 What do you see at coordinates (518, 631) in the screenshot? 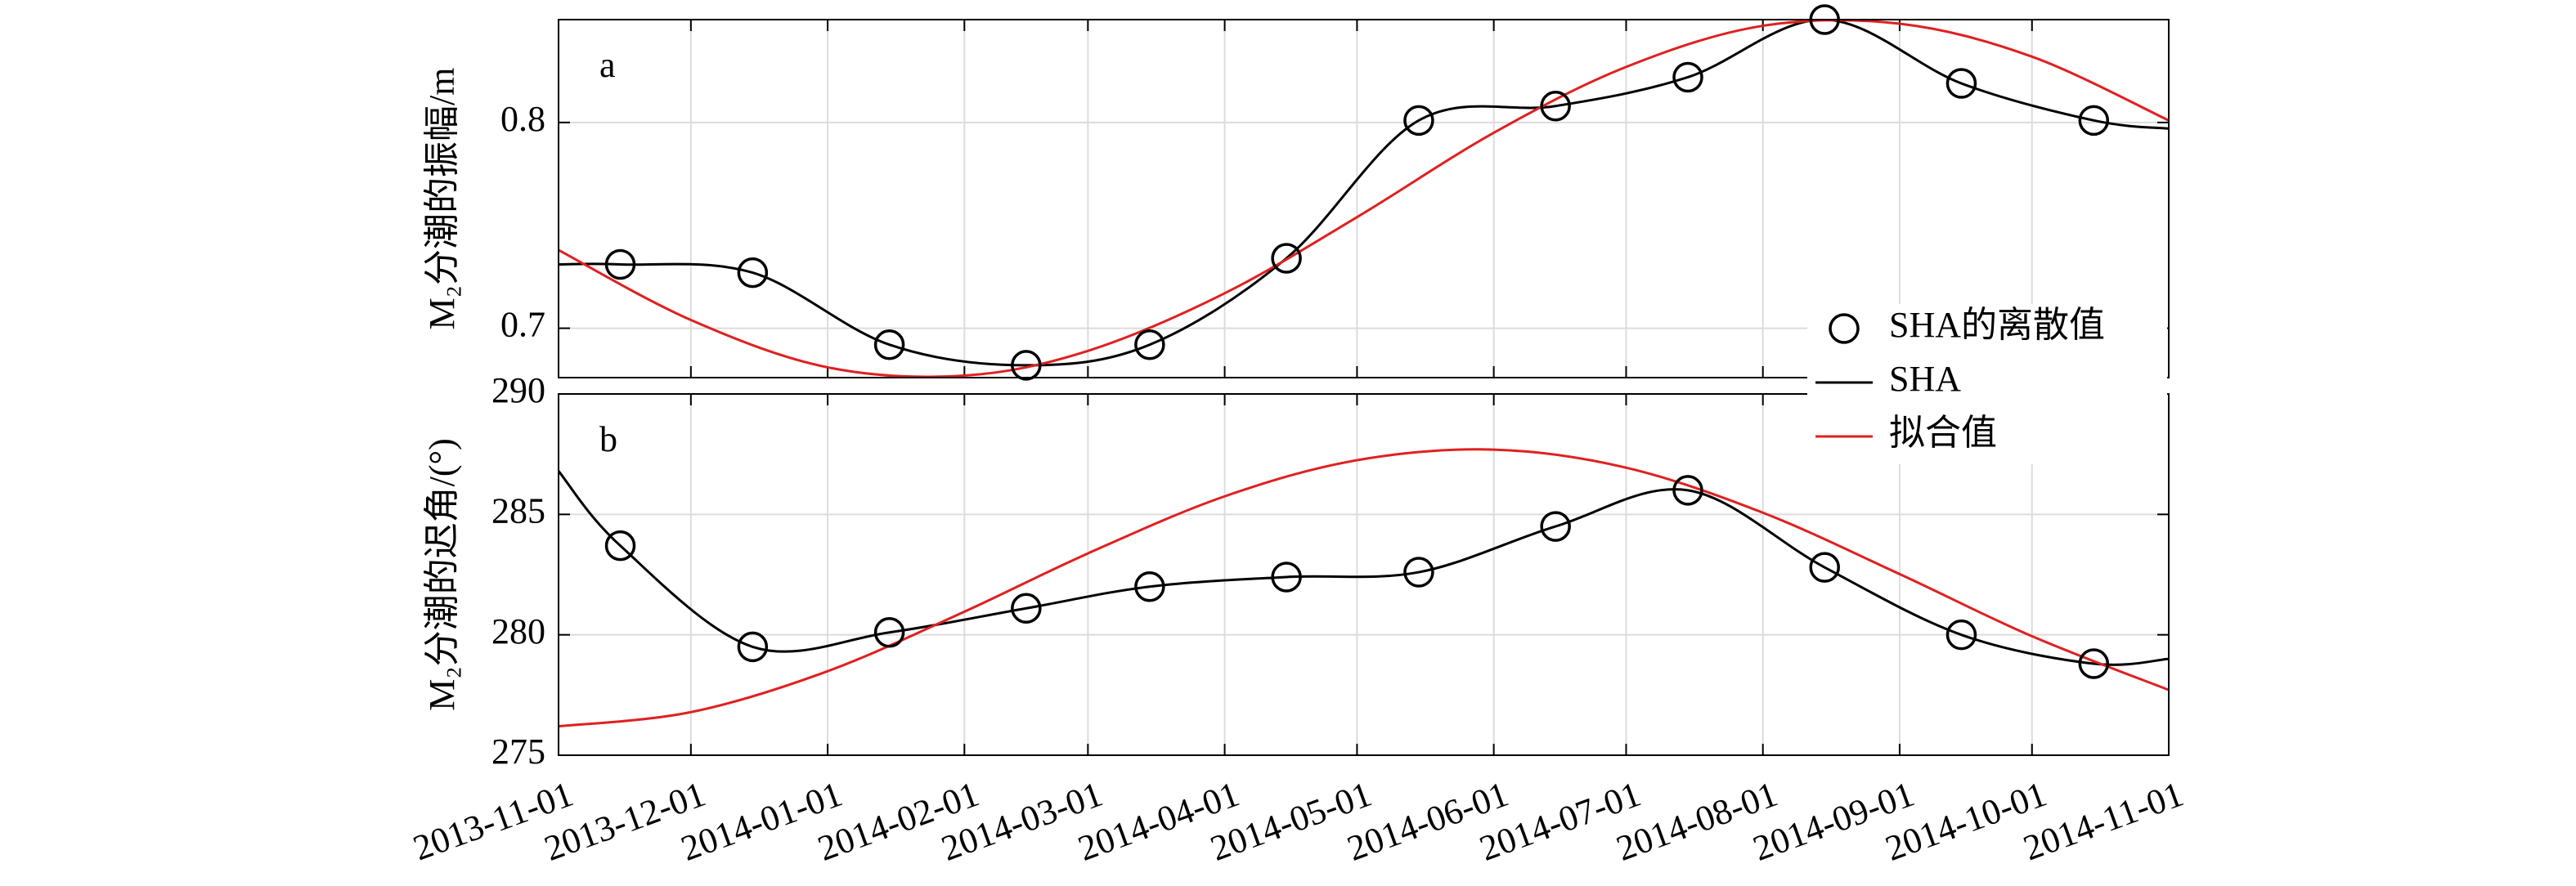
I see `y-tick-label: 280` at bounding box center [518, 631].